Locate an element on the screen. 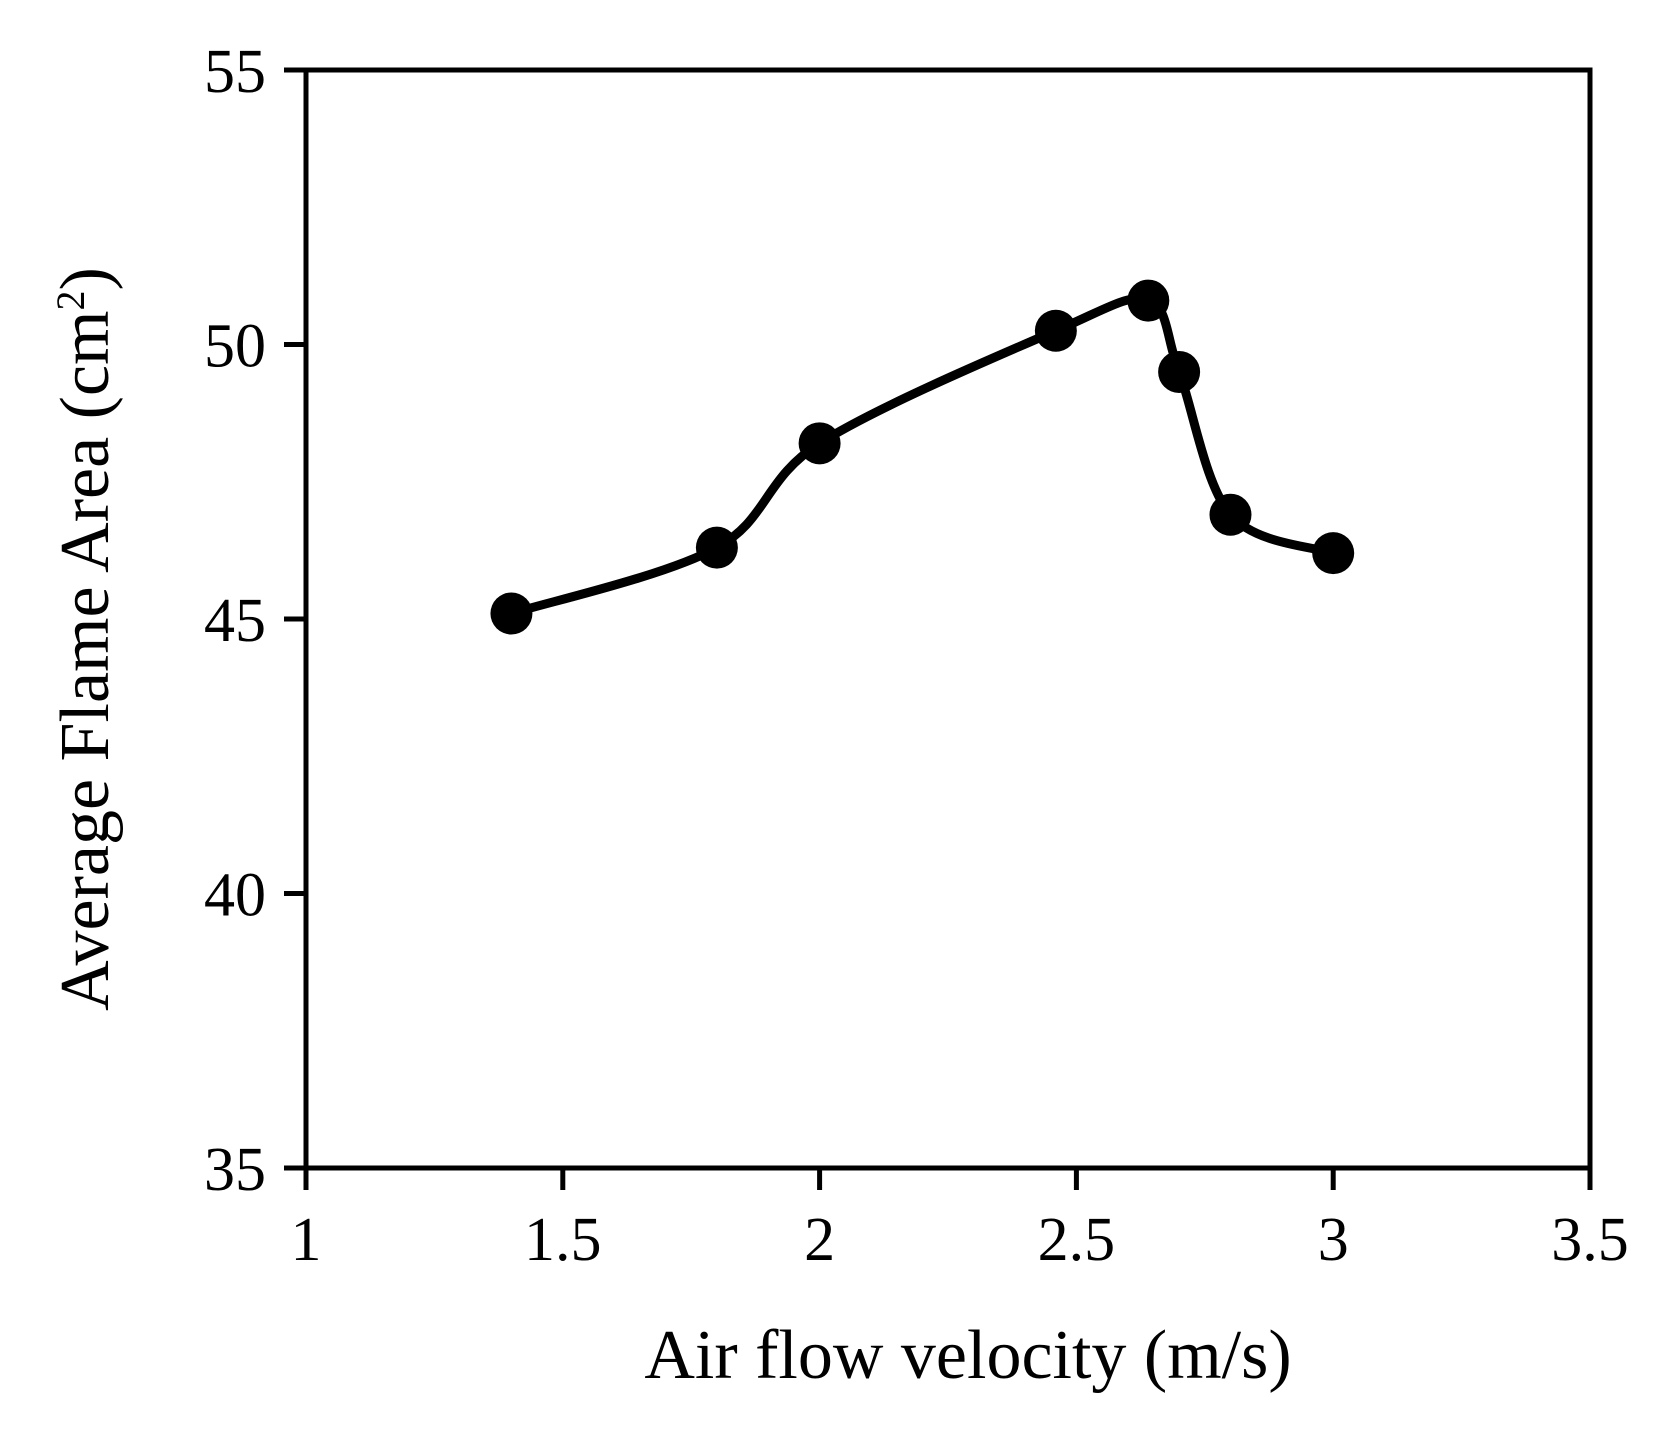 The image size is (1663, 1432). y-axis-title-superscript: 2 is located at coordinates (70, 301).